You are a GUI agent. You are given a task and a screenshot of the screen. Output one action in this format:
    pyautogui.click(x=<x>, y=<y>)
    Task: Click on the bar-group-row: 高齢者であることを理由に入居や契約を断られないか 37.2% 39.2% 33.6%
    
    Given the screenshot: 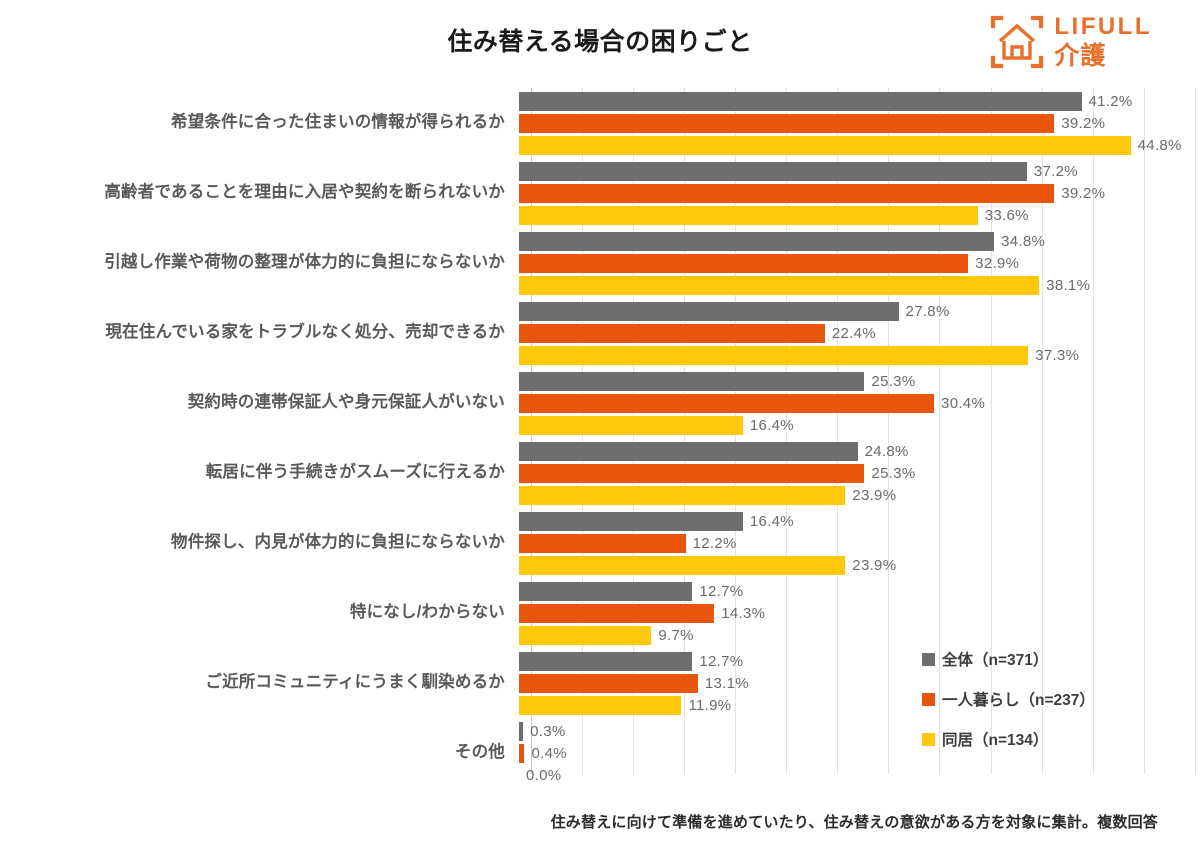 What is the action you would take?
    pyautogui.click(x=600, y=193)
    